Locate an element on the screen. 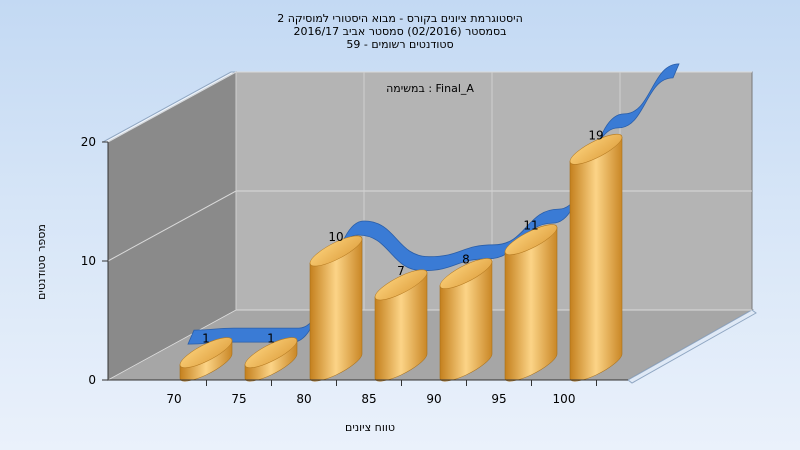 This screenshot has height=450, width=800. x-tick-label: 100 is located at coordinates (564, 399).